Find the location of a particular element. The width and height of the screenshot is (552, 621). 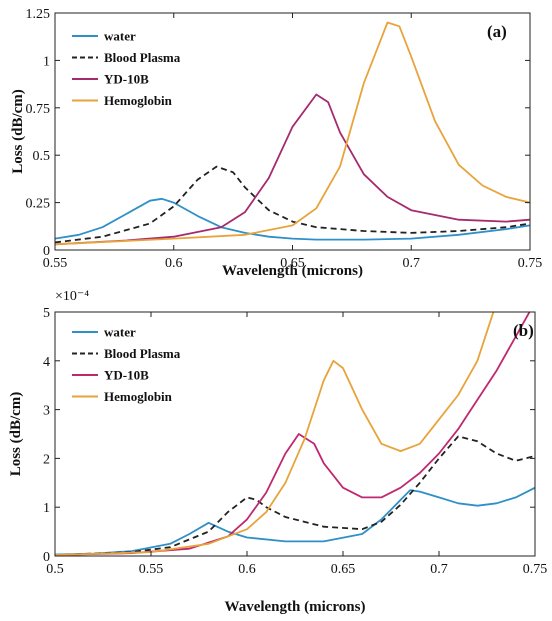

y-tick-label: 0.25 is located at coordinates (38, 204).